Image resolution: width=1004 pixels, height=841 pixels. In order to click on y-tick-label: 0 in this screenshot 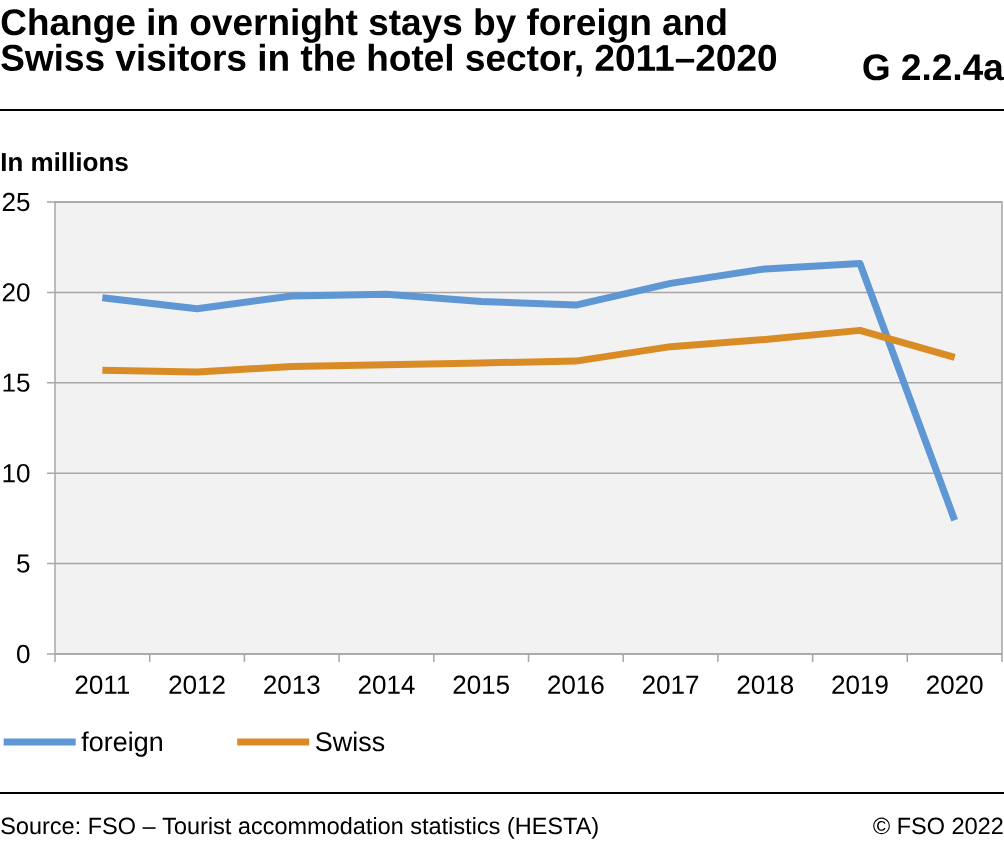, I will do `click(23, 654)`.